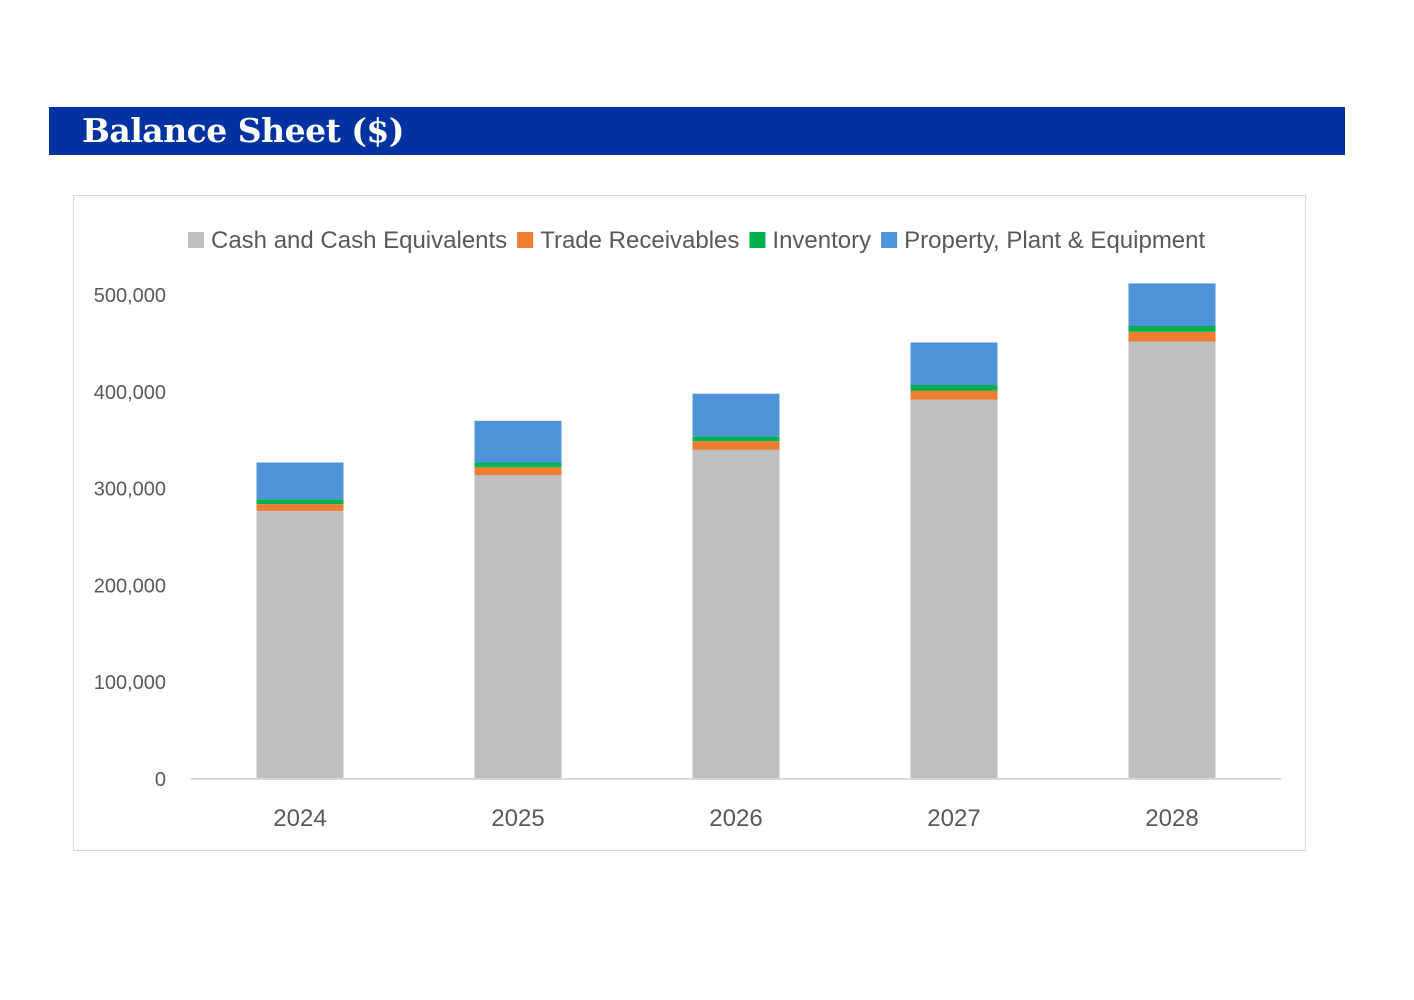  Describe the element at coordinates (243, 130) in the screenshot. I see `page-title: Balance Sheet ($)` at that location.